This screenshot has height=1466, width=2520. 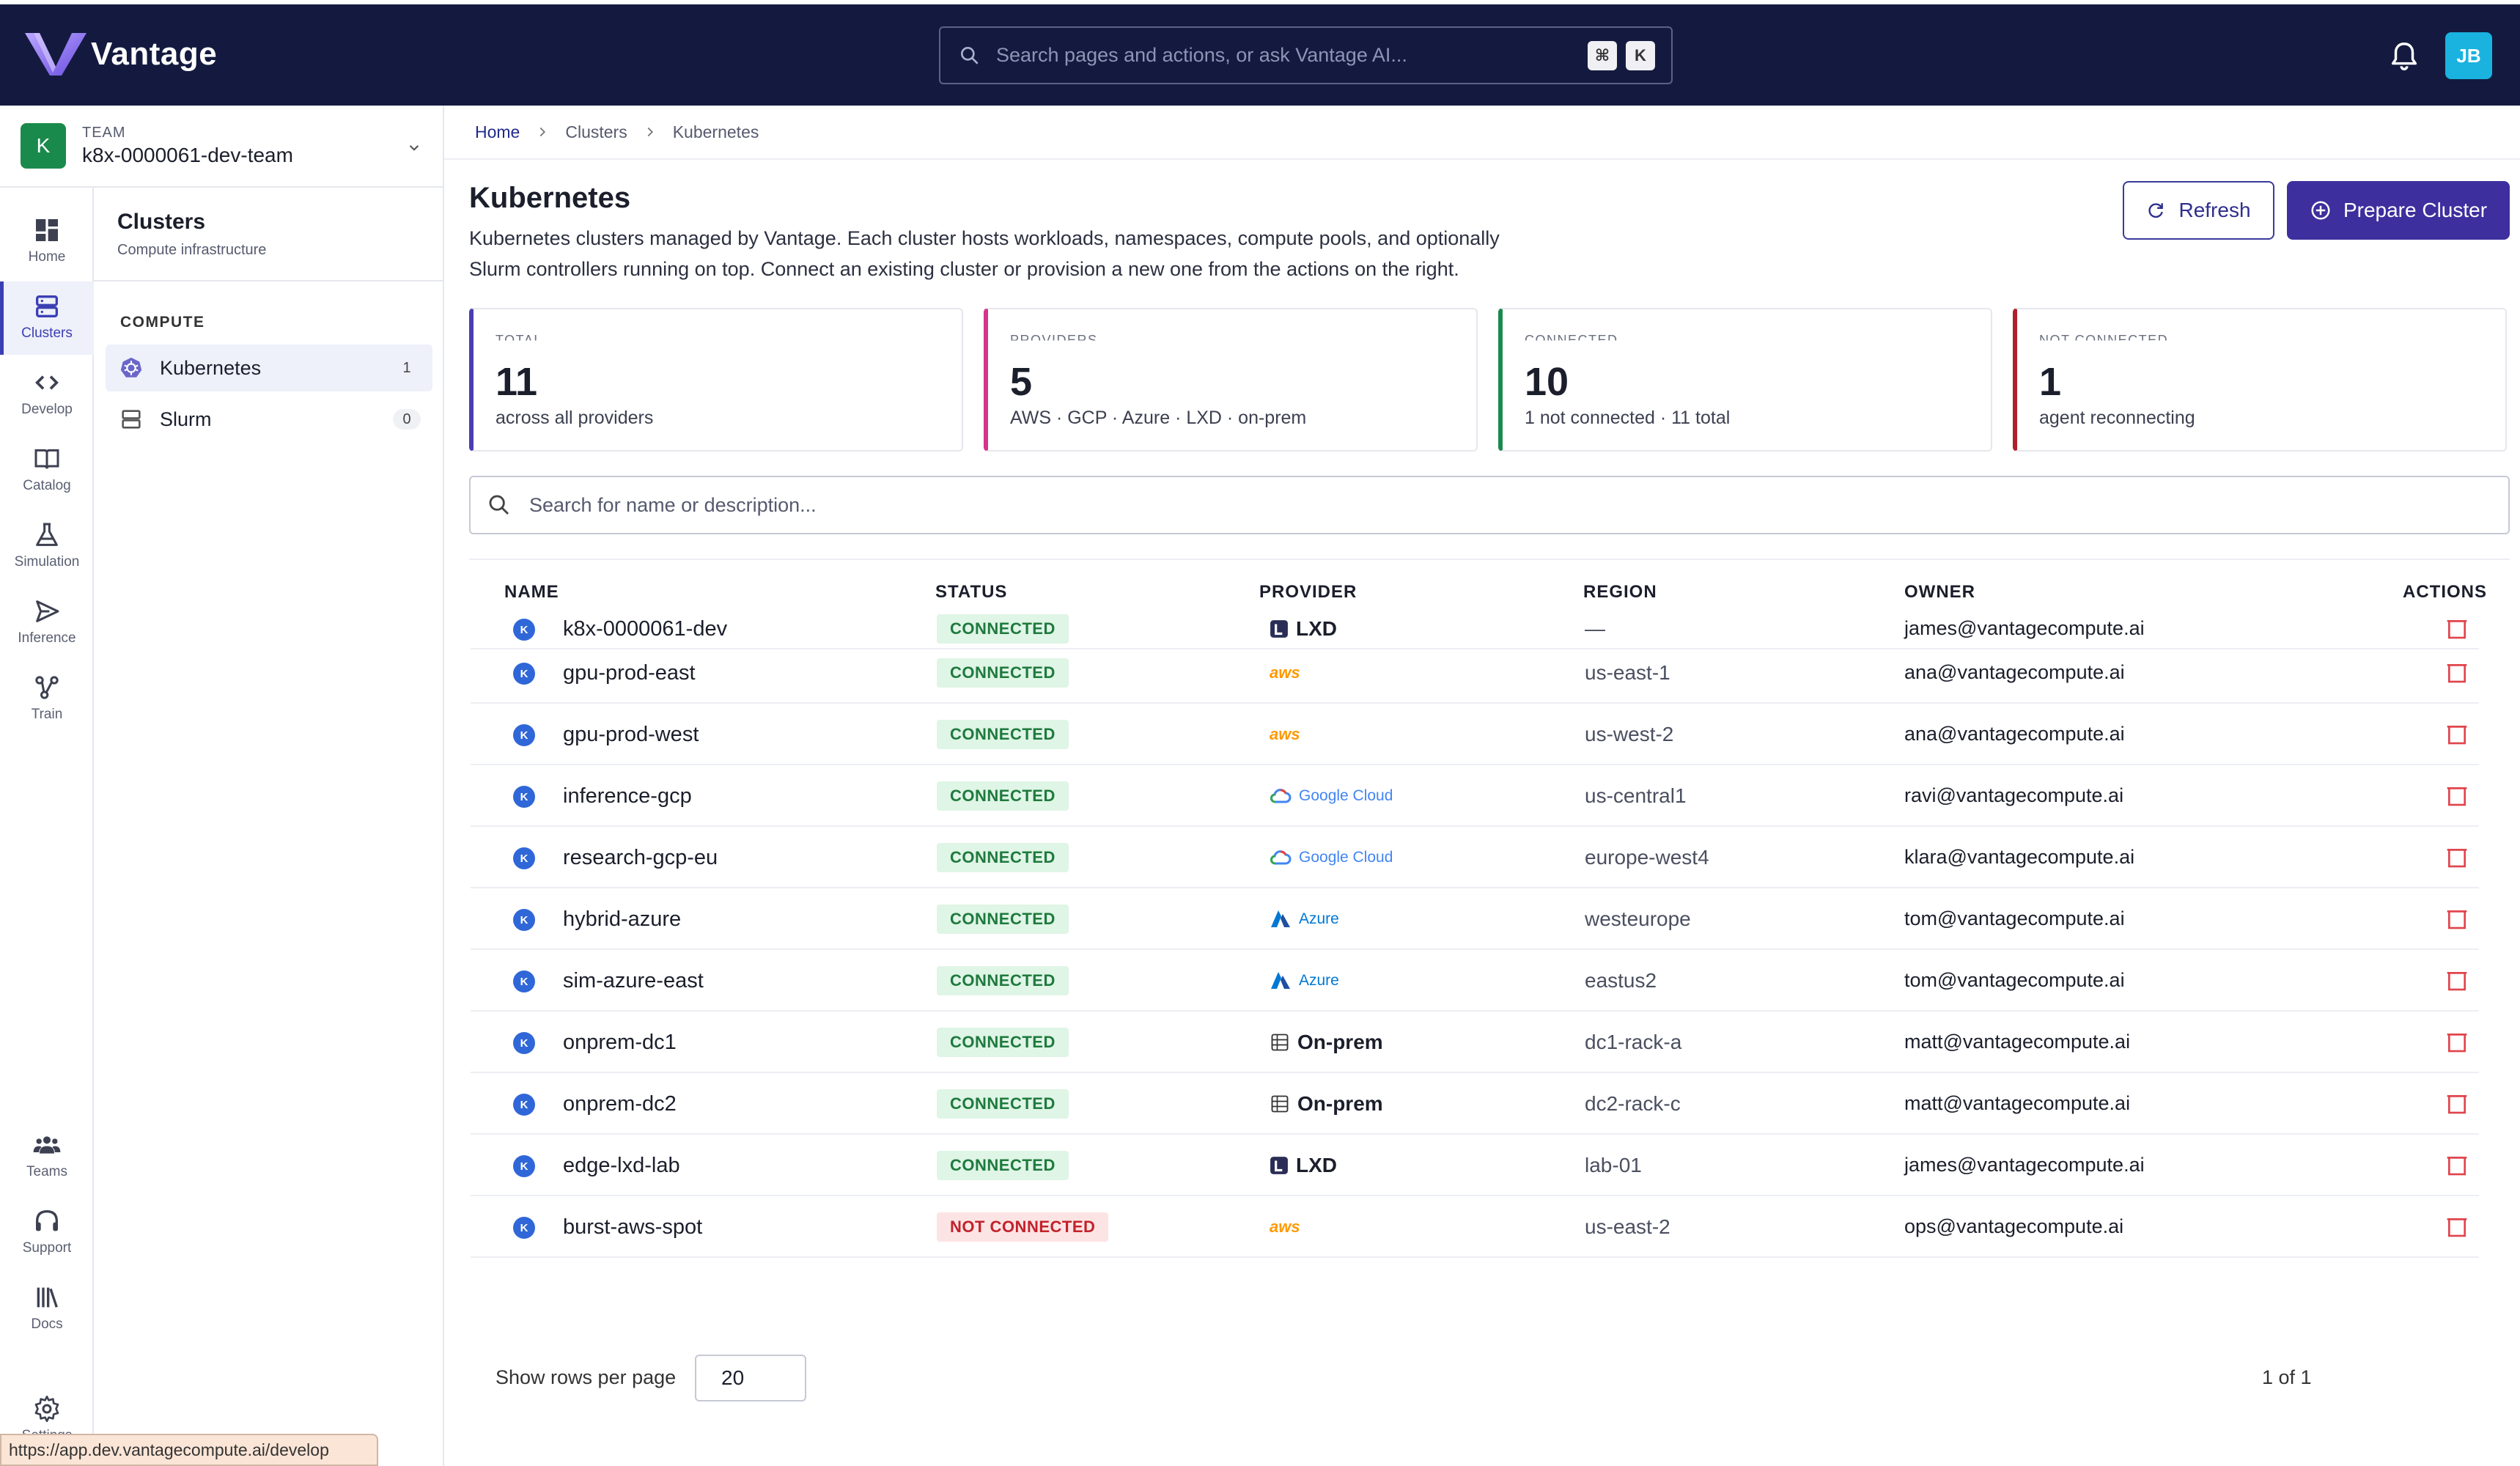 I want to click on subnav-item-slurm: Slurm 0, so click(x=269, y=419).